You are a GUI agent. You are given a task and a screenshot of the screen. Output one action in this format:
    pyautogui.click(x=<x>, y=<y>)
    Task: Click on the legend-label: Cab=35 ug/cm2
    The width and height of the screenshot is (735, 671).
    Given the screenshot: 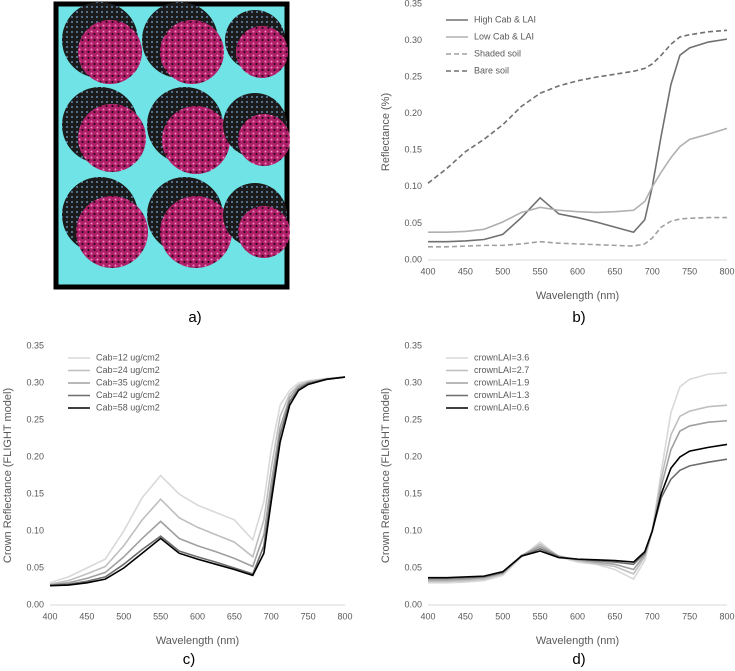 What is the action you would take?
    pyautogui.click(x=128, y=382)
    